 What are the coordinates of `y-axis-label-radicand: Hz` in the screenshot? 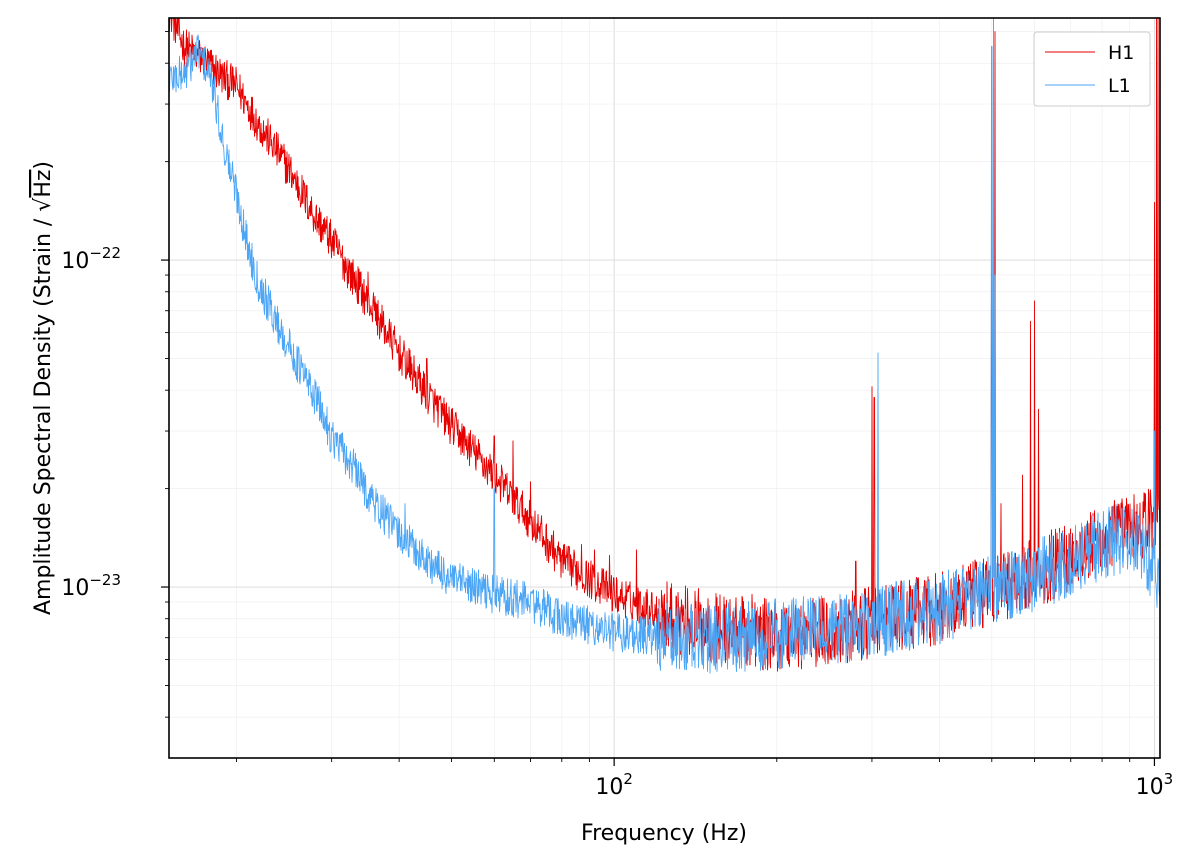 It's located at (43, 184).